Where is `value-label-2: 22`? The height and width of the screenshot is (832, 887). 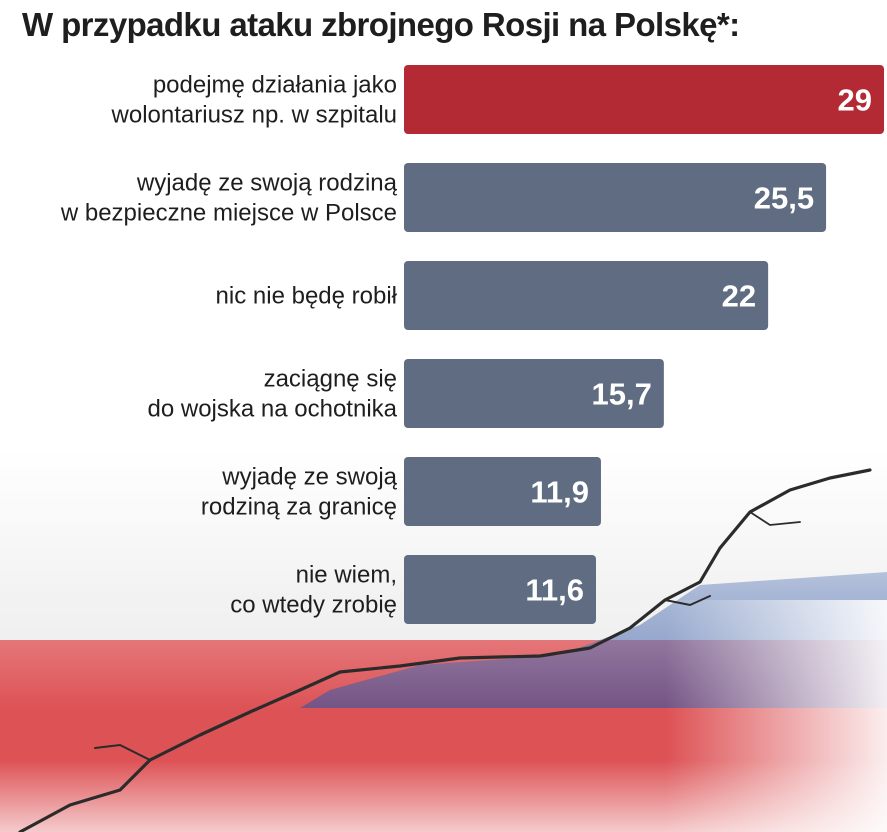
value-label-2: 22 is located at coordinates (739, 296).